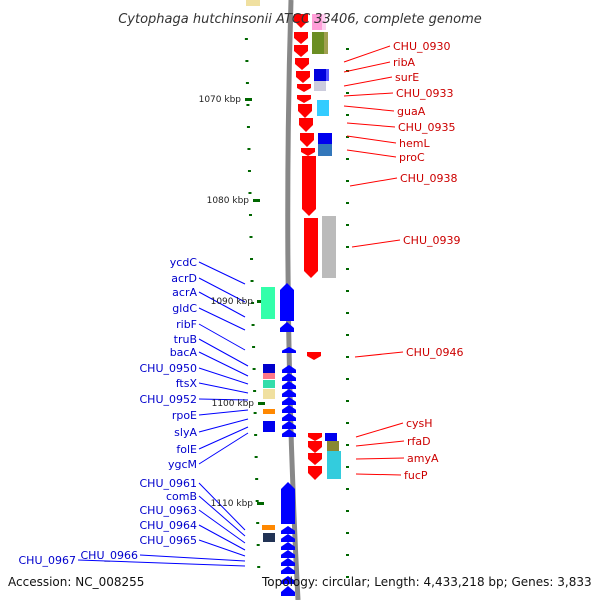  Describe the element at coordinates (184, 278) in the screenshot. I see `reverse-gene-label: acrD` at that location.